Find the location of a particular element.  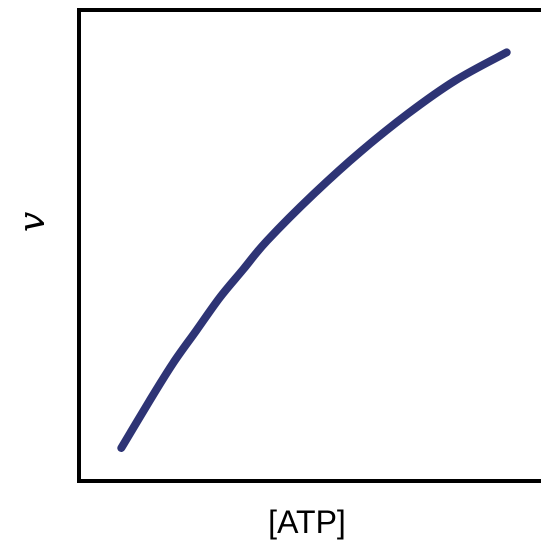

x-axis-label: [ATP] is located at coordinates (307, 522).